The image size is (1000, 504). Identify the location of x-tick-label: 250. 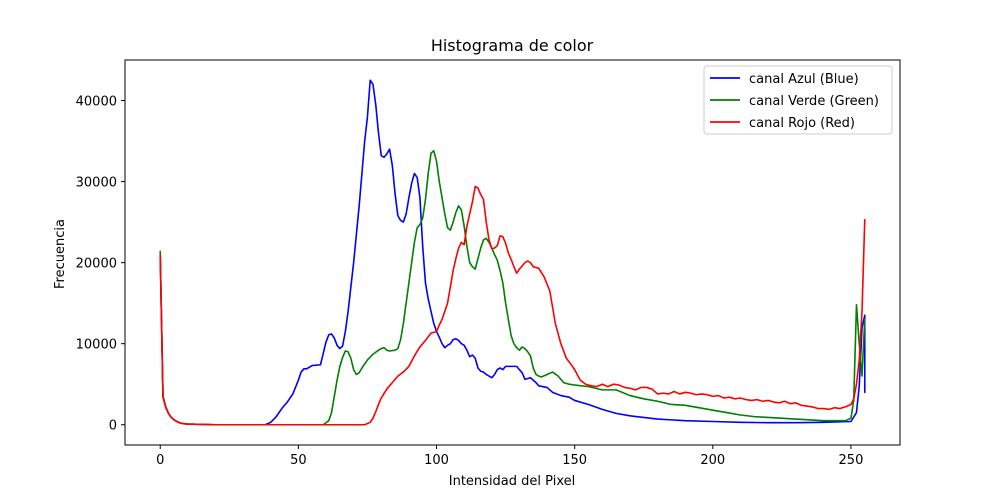
(851, 460).